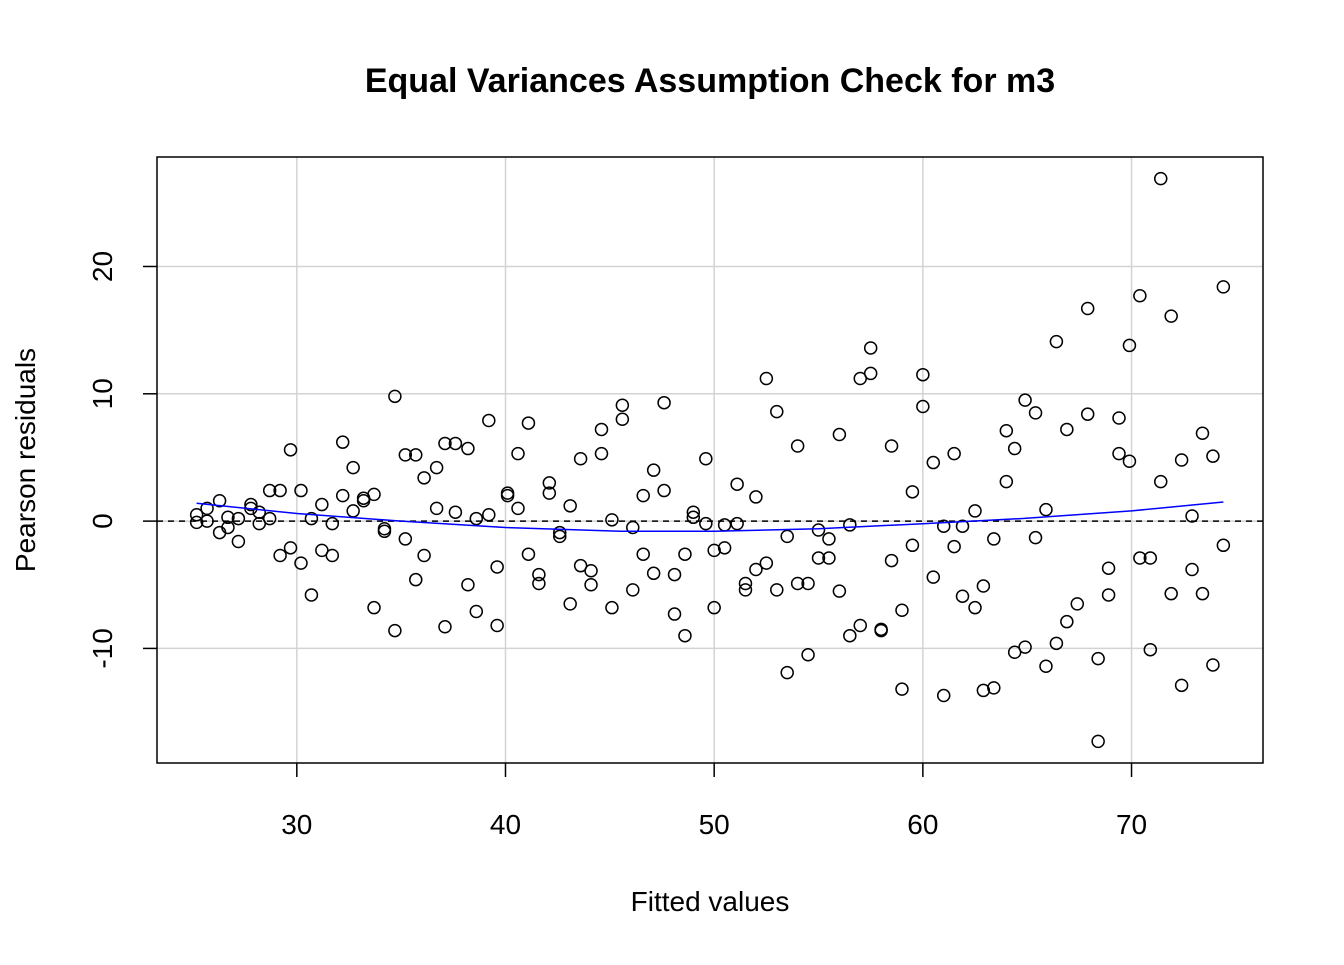 The image size is (1344, 965). Describe the element at coordinates (922, 824) in the screenshot. I see `x-tick-label: 60` at that location.